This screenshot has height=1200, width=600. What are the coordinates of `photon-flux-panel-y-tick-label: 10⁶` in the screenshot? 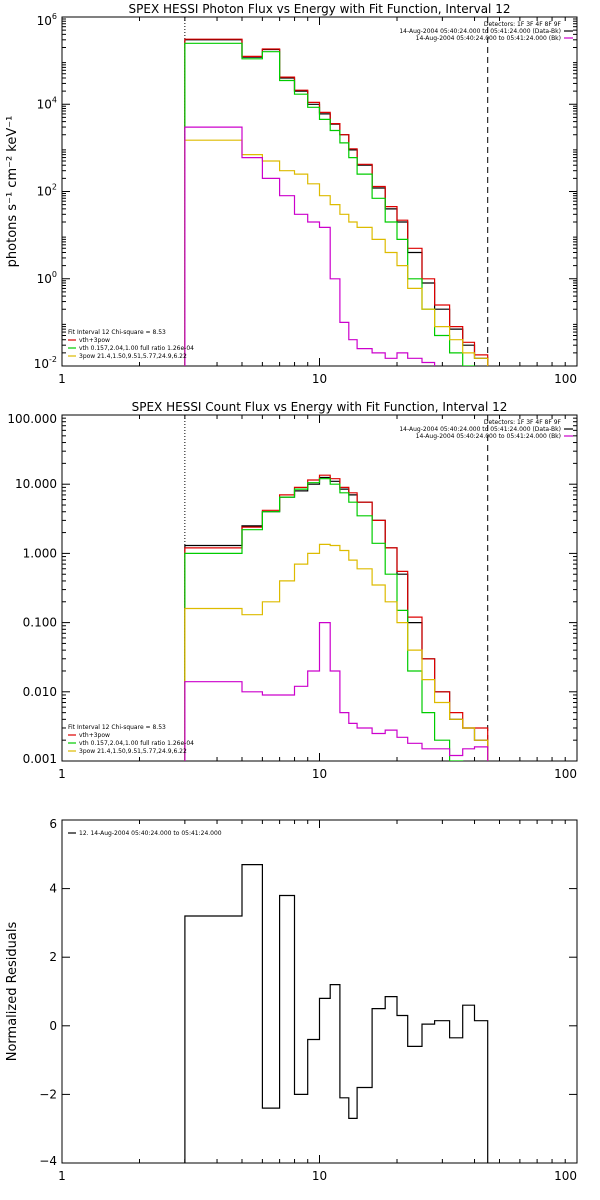 It's located at (47, 20).